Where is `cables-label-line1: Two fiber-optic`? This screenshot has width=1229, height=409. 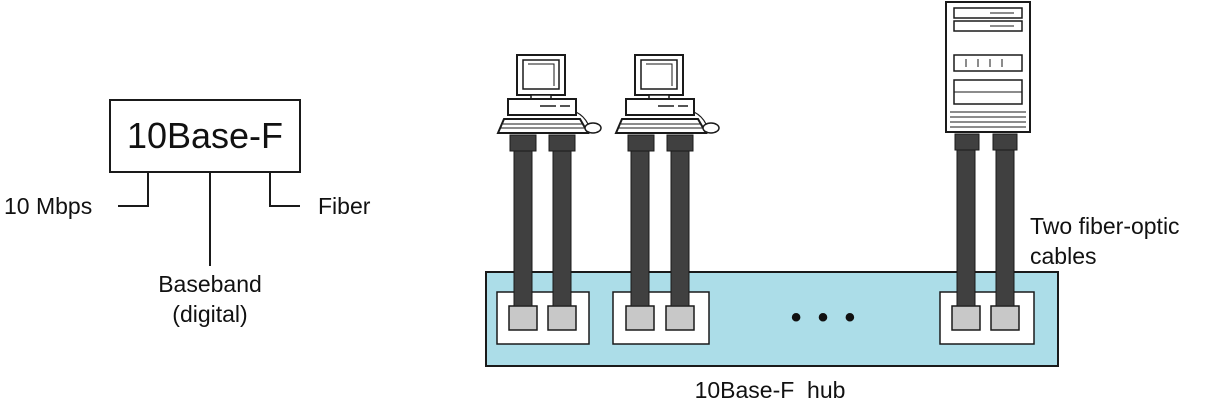 cables-label-line1: Two fiber-optic is located at coordinates (1105, 226).